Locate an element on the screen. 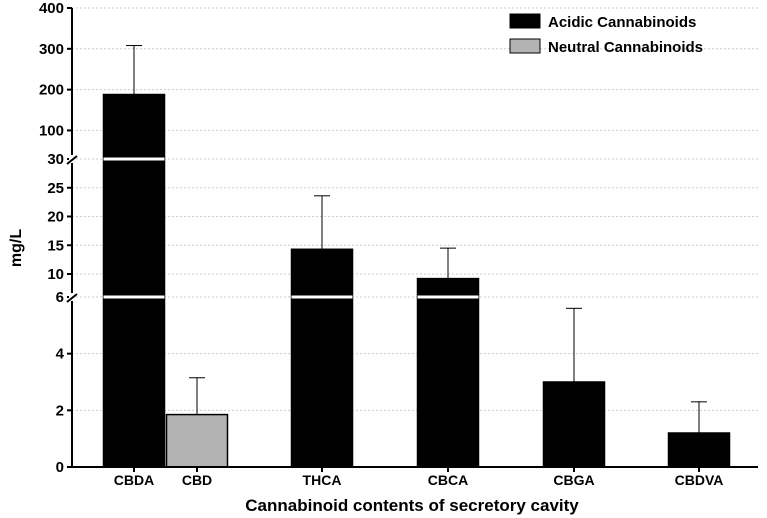 The image size is (767, 518). bar-cbdva is located at coordinates (699, 450).